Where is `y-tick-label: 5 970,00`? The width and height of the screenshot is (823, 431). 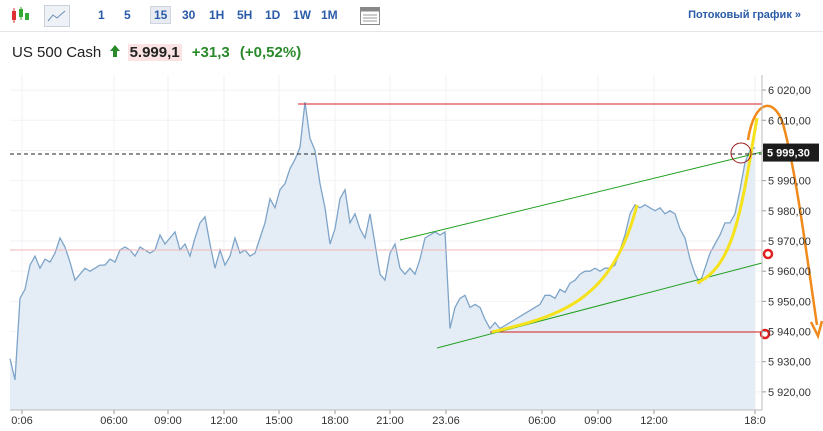 y-tick-label: 5 970,00 is located at coordinates (789, 242).